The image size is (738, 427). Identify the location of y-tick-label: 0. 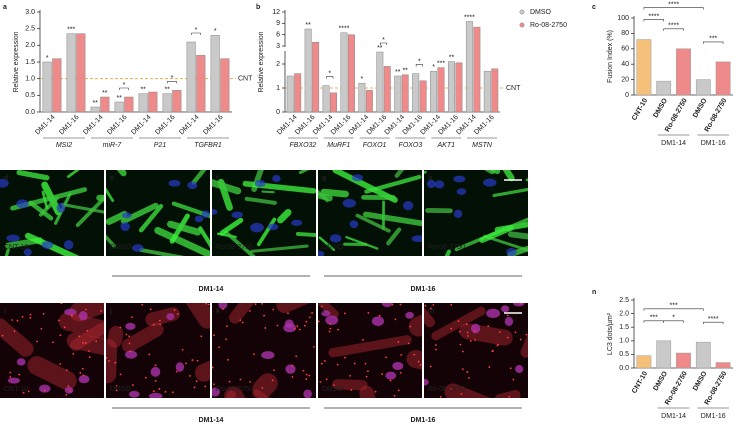
(627, 95).